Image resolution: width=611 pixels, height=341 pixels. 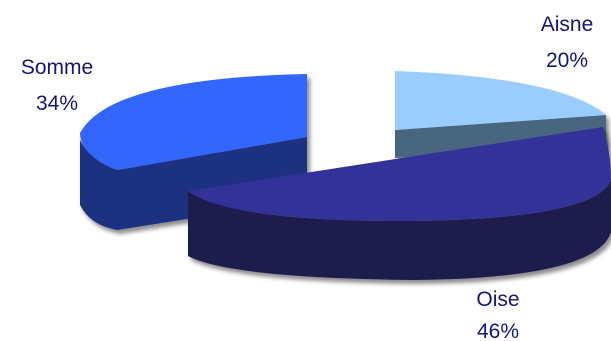 I want to click on label-aisne-name: Aisne, so click(x=567, y=24).